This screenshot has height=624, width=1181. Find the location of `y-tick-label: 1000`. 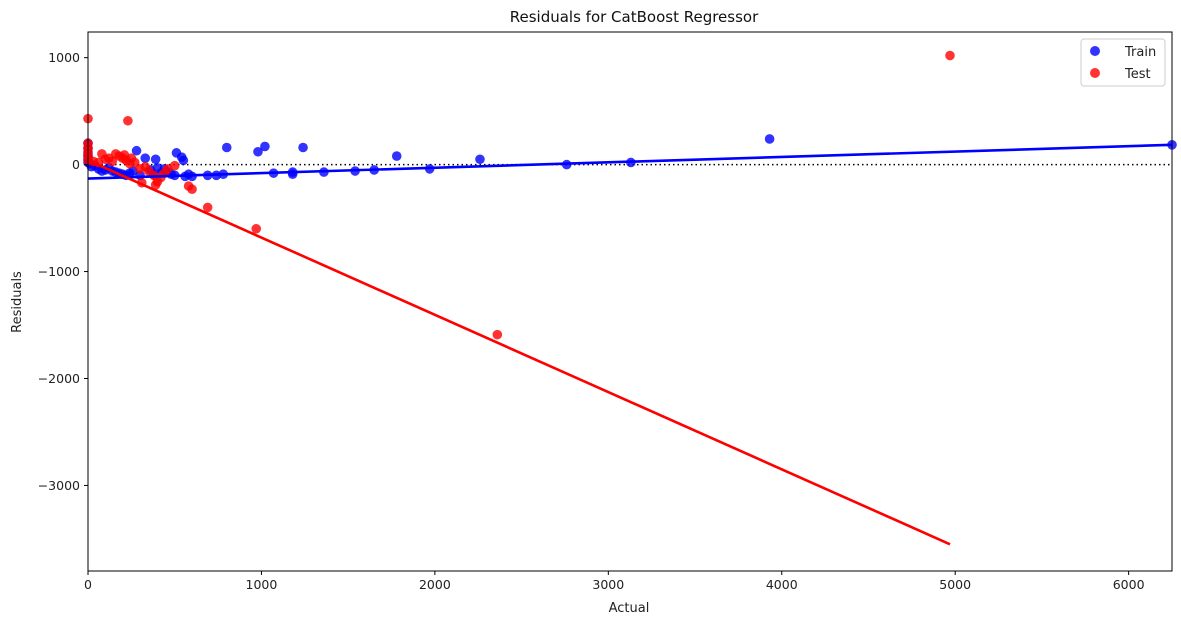

y-tick-label: 1000 is located at coordinates (64, 57).